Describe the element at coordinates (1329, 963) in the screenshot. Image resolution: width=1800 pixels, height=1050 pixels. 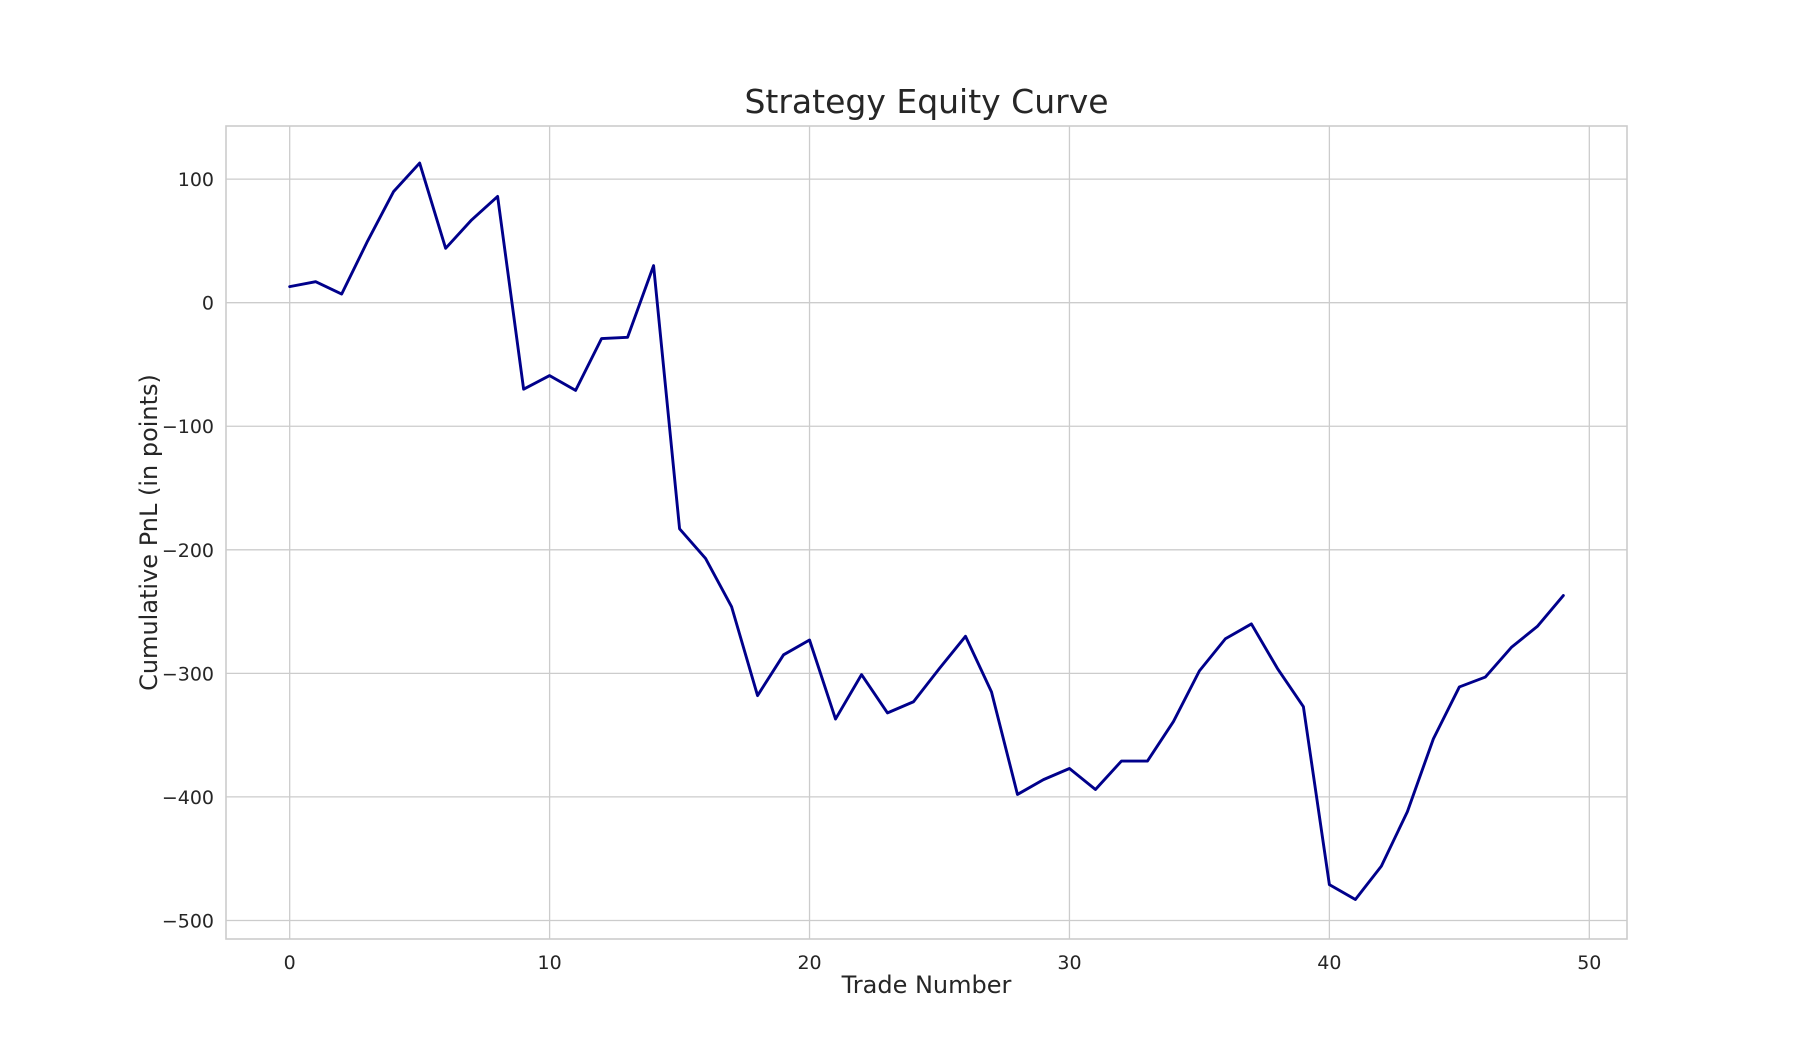
I see `x-tick-label: 40` at that location.